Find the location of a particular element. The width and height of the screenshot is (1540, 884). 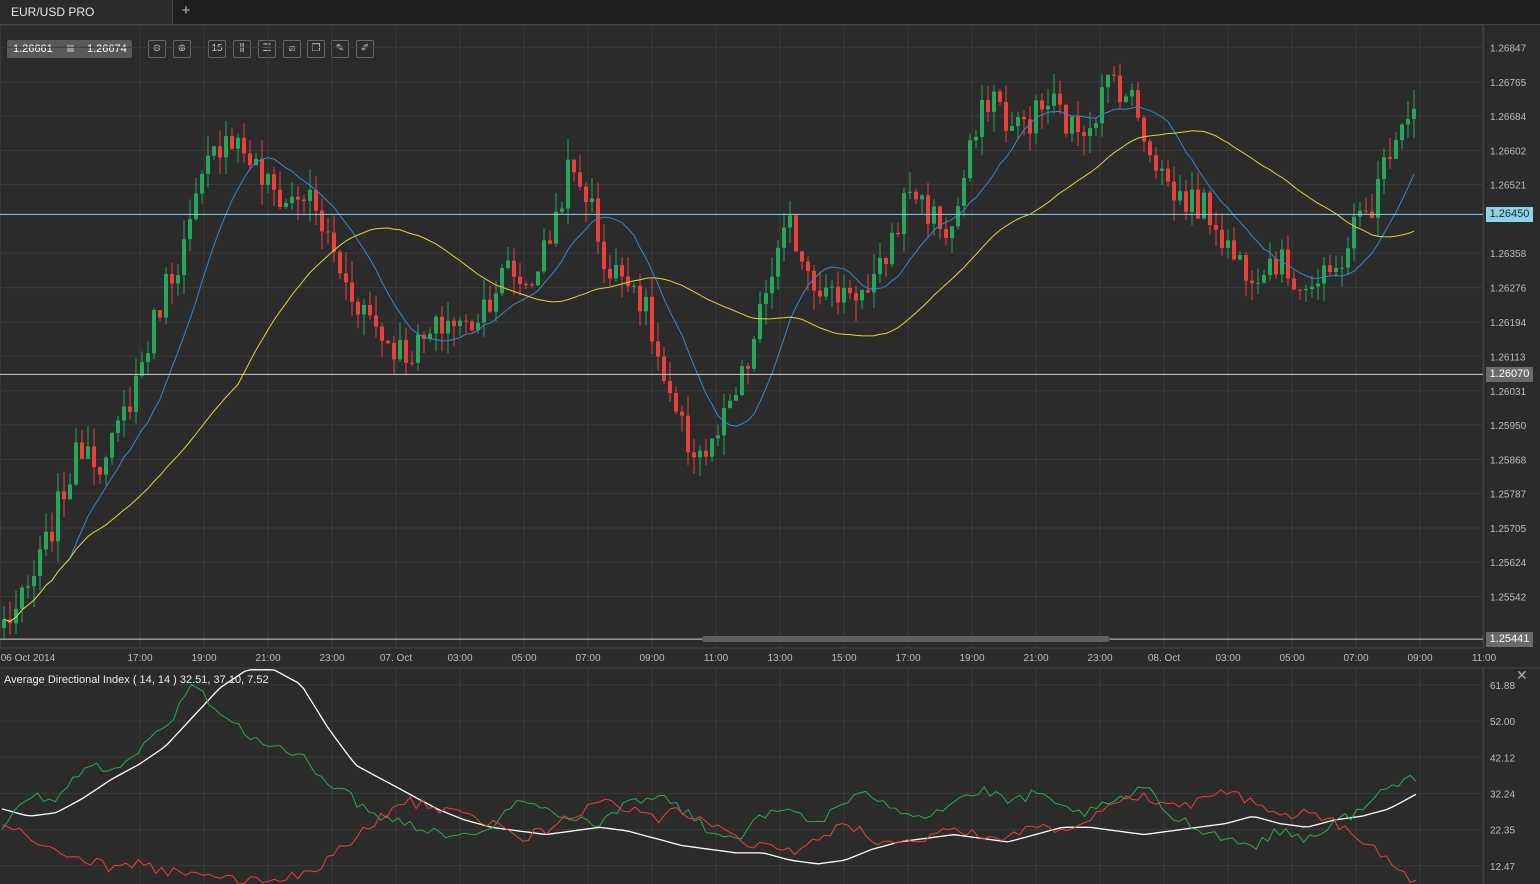

x-tick-label: 21:00 is located at coordinates (1035, 658).